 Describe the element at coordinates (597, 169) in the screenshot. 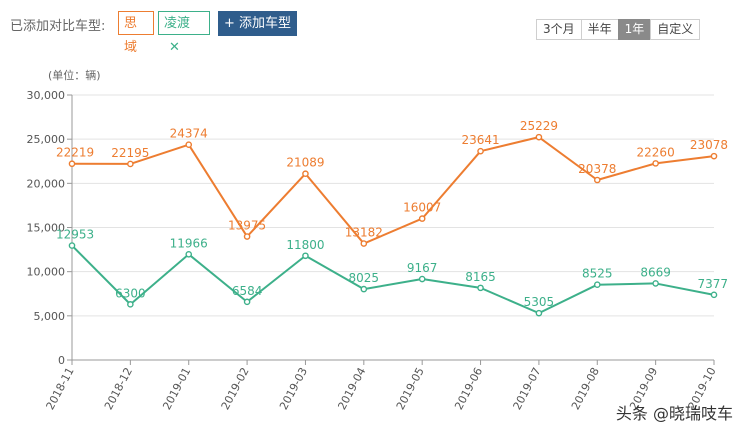

I see `data-label: 20378` at that location.